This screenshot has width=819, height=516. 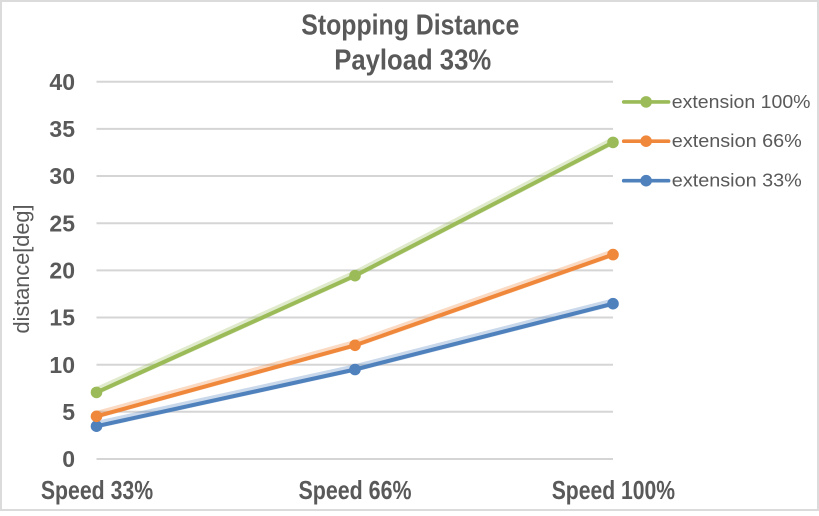 I want to click on svg-text: Stopping Distance, so click(x=410, y=26).